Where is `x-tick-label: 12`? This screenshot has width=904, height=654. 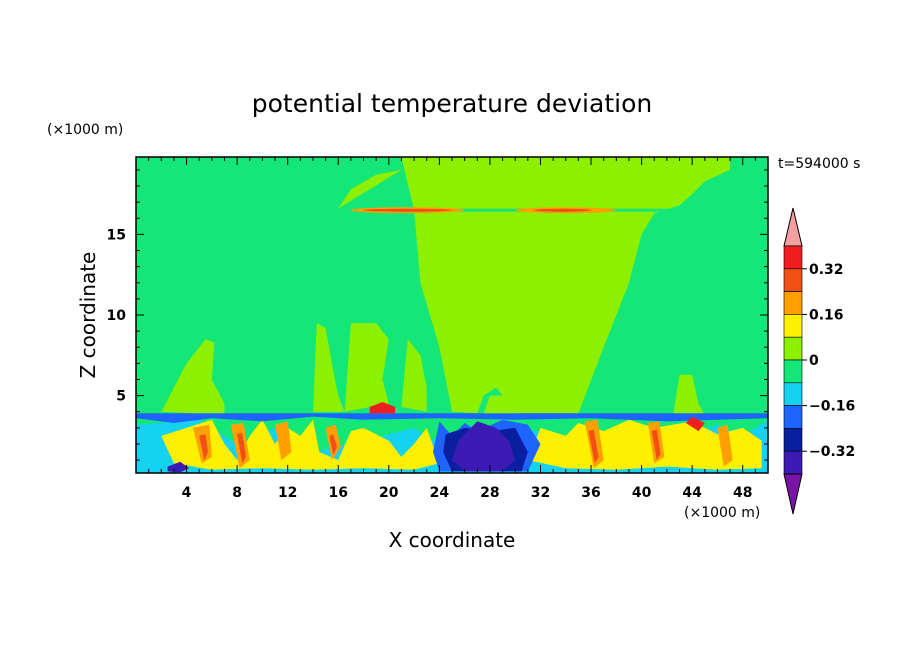 x-tick-label: 12 is located at coordinates (287, 493).